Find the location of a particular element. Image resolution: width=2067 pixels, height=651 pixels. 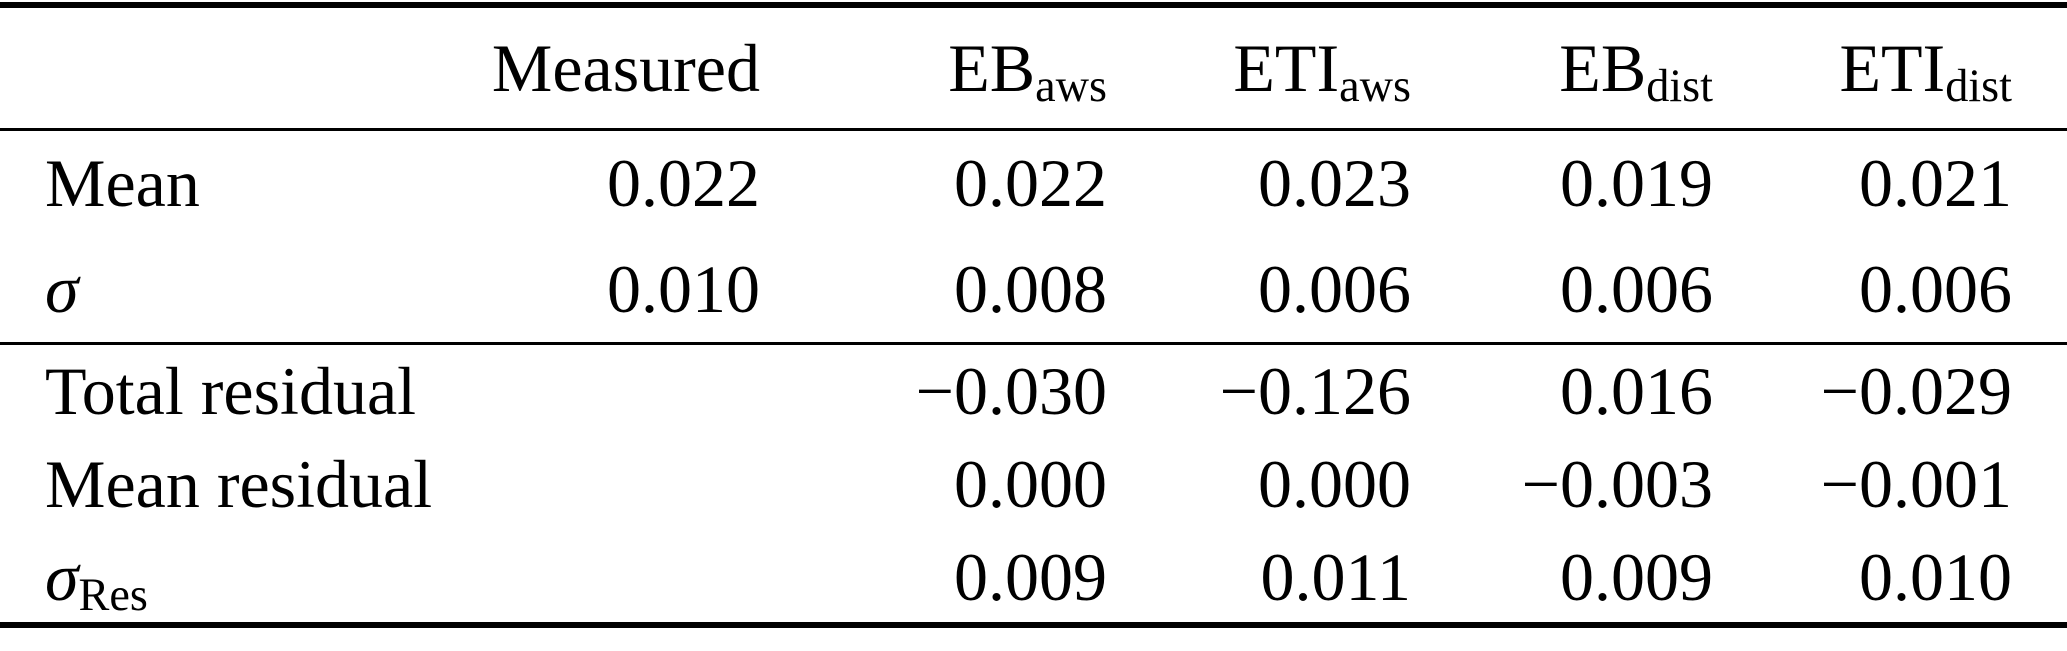

value-cell: −0.126 is located at coordinates (1315, 390).